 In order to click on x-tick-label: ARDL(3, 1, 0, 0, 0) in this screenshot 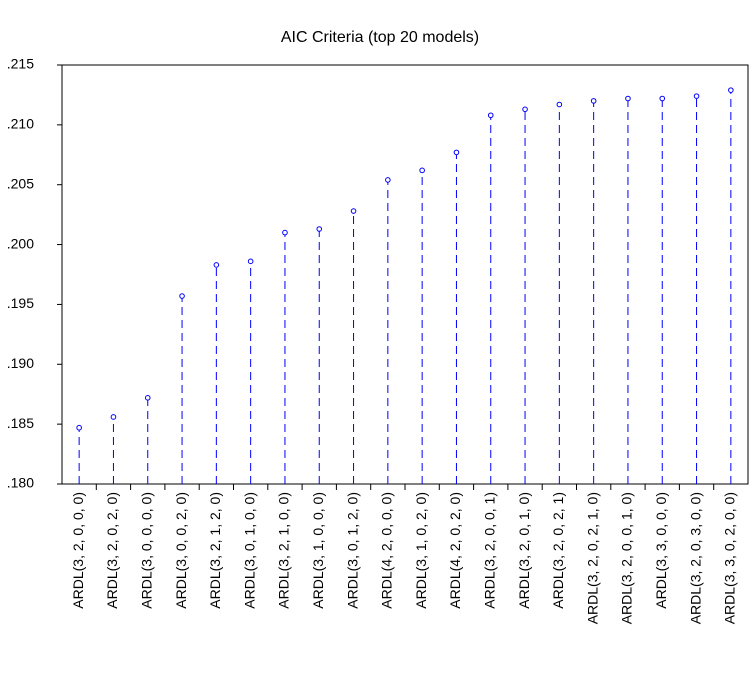, I will do `click(318, 550)`.